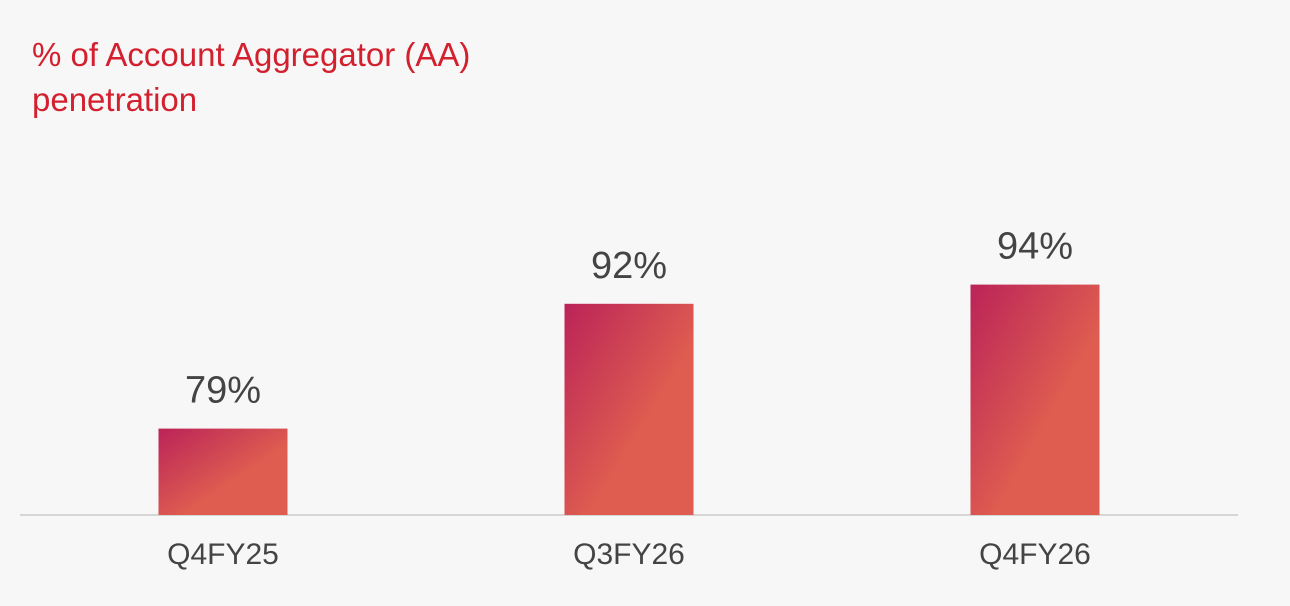 The height and width of the screenshot is (606, 1290). What do you see at coordinates (223, 554) in the screenshot?
I see `x-tick-label: Q4FY25` at bounding box center [223, 554].